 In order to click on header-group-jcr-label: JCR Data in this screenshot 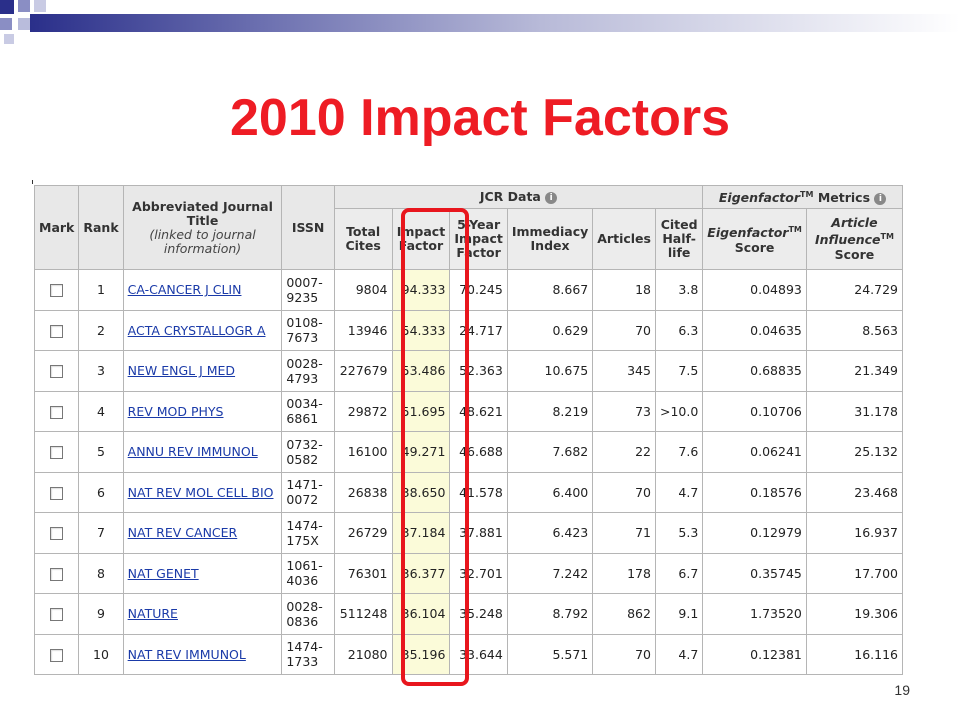, I will do `click(510, 196)`.